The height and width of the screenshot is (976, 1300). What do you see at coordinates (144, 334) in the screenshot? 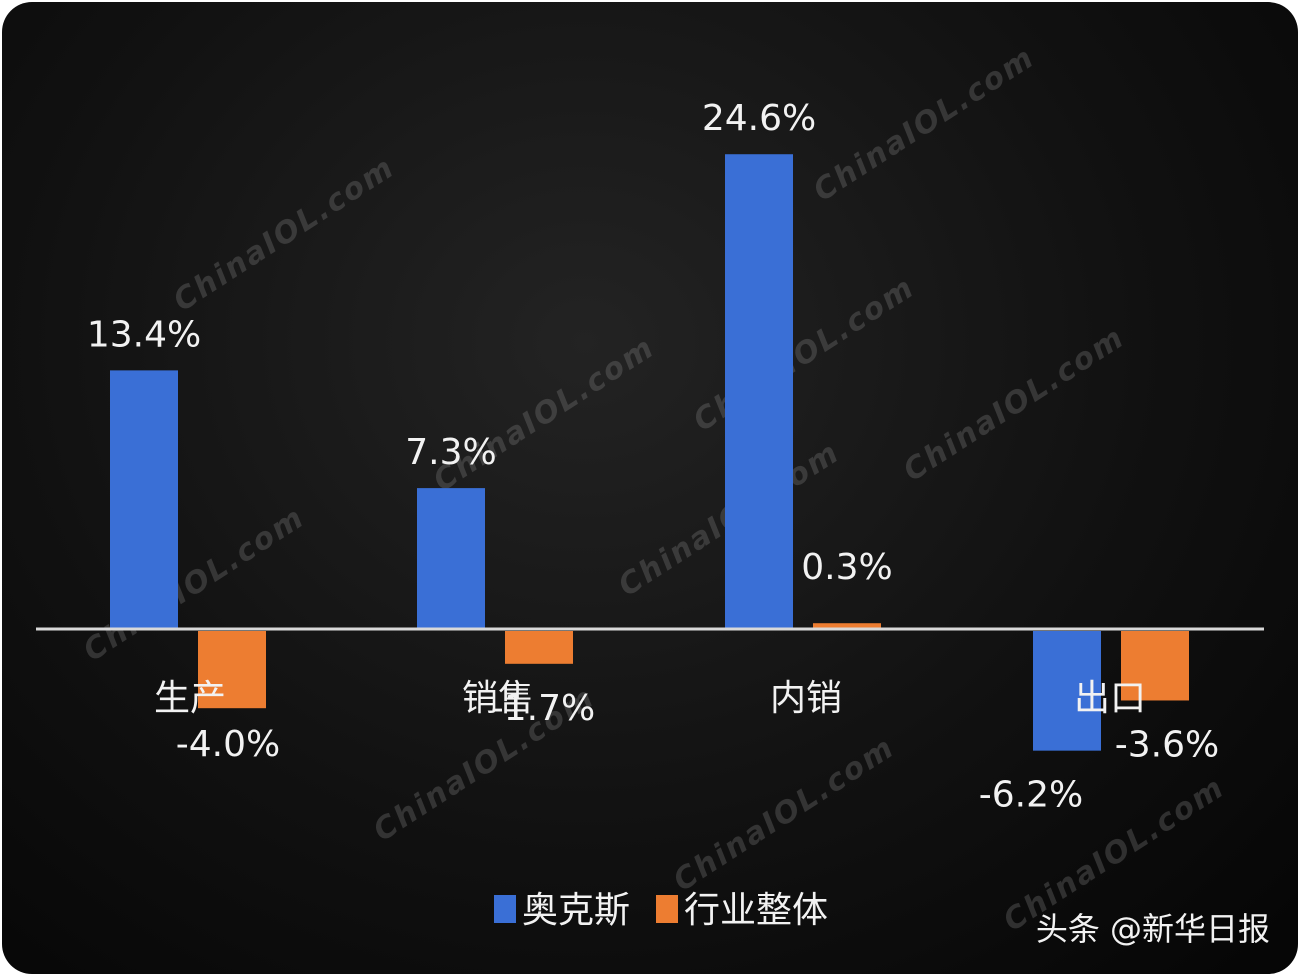
I see `data-label-0-0: 13.4%` at bounding box center [144, 334].